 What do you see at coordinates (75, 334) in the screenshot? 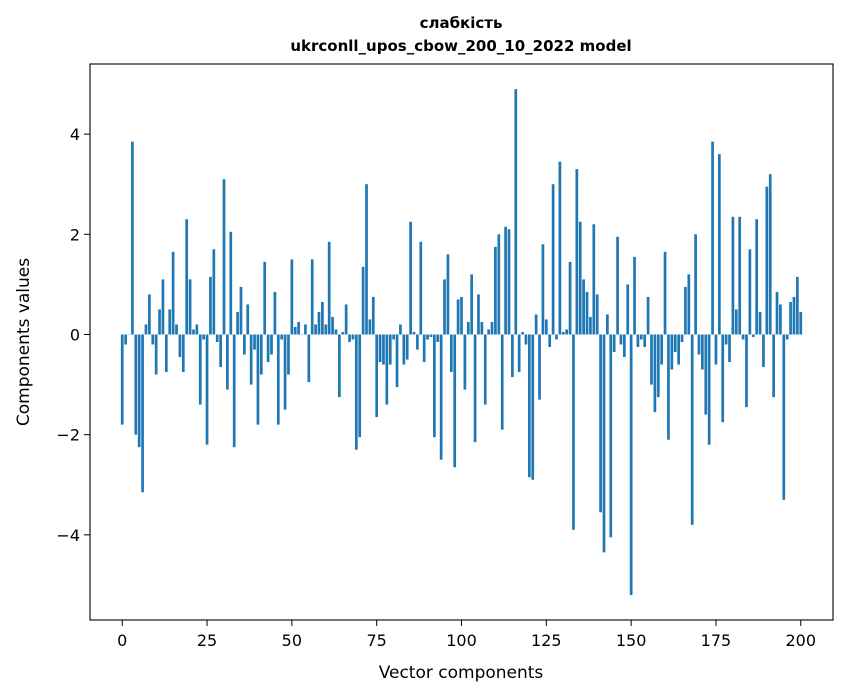
I see `y-tick-label: 0` at bounding box center [75, 334].